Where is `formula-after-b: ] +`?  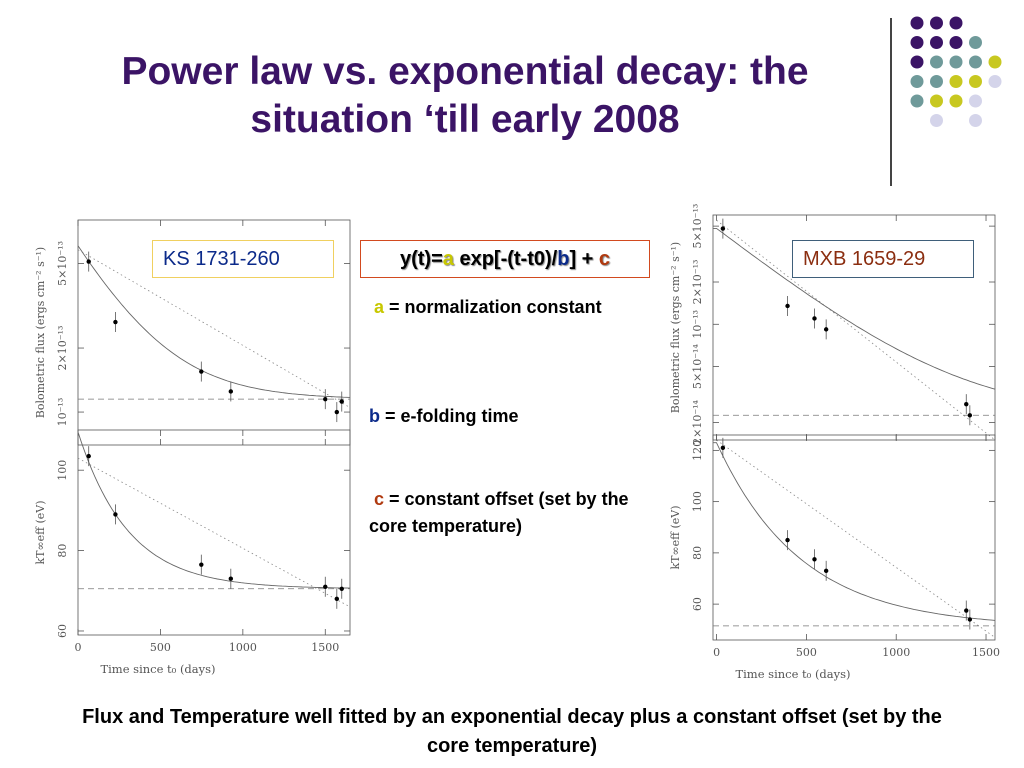
formula-after-b: ] + is located at coordinates (584, 259).